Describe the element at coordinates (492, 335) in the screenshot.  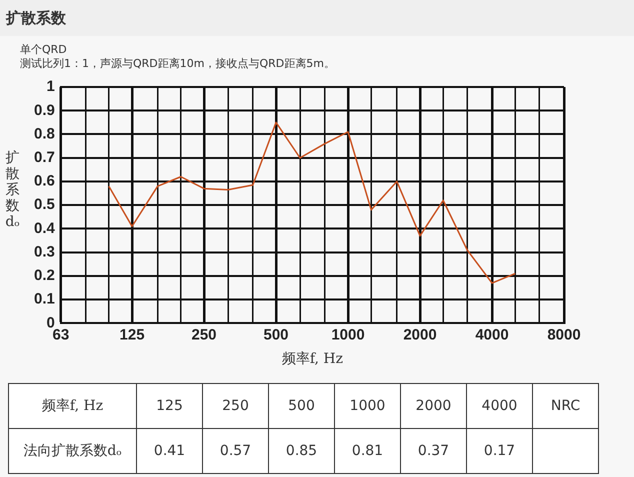
I see `x-tick-label: 4000` at that location.